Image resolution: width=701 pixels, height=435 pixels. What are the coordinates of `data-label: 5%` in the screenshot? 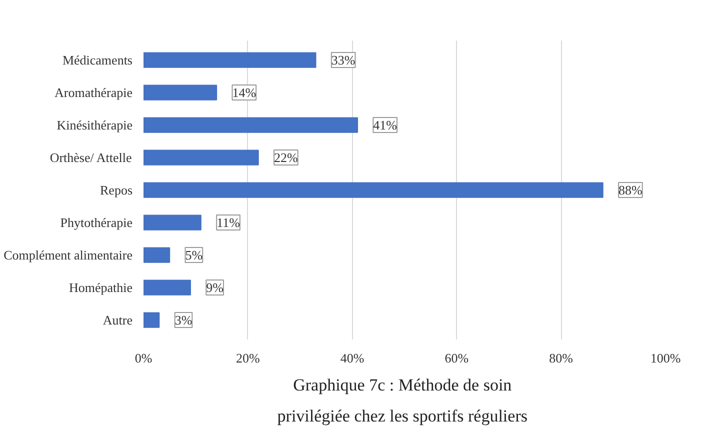 It's located at (194, 255).